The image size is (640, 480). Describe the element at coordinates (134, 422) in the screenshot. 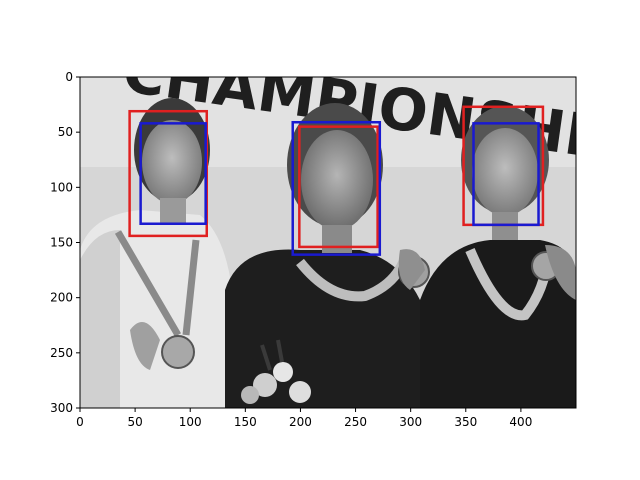

I see `x-tick-label: 50` at that location.